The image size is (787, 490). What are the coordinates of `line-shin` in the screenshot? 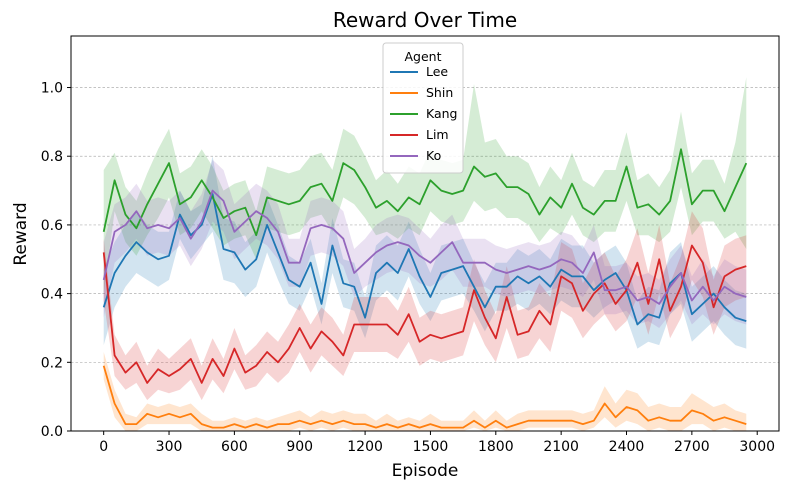 It's located at (424, 397).